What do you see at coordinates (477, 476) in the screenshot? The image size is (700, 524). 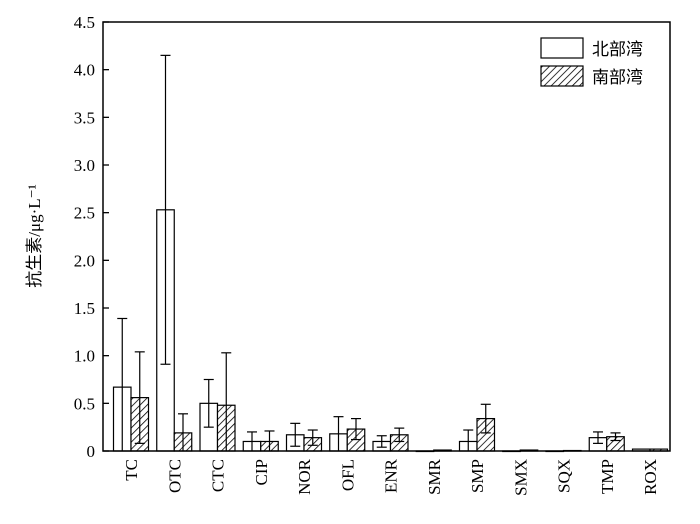 I see `x-tick-label: SMP` at bounding box center [477, 476].